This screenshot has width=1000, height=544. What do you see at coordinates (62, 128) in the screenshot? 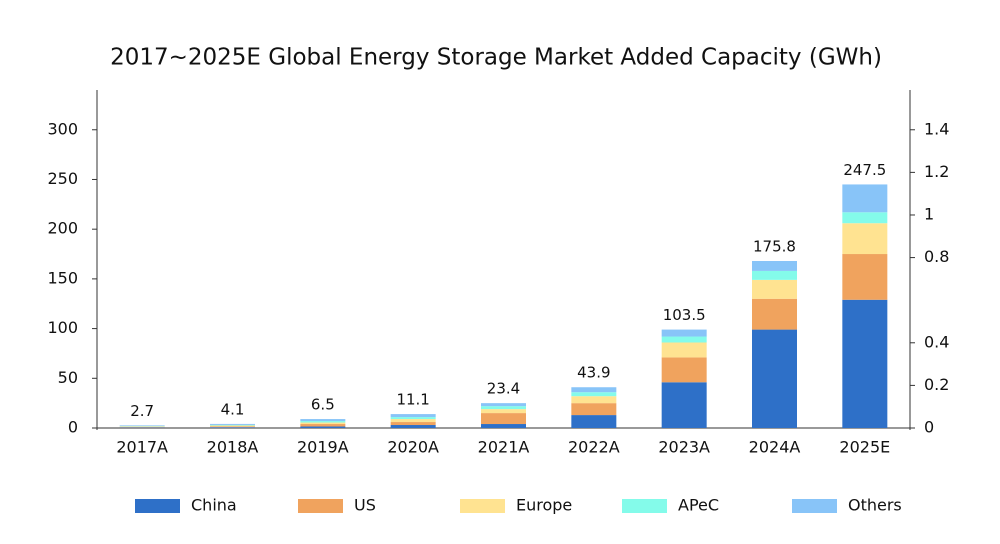
I see `y-tick-label: 300` at bounding box center [62, 128].